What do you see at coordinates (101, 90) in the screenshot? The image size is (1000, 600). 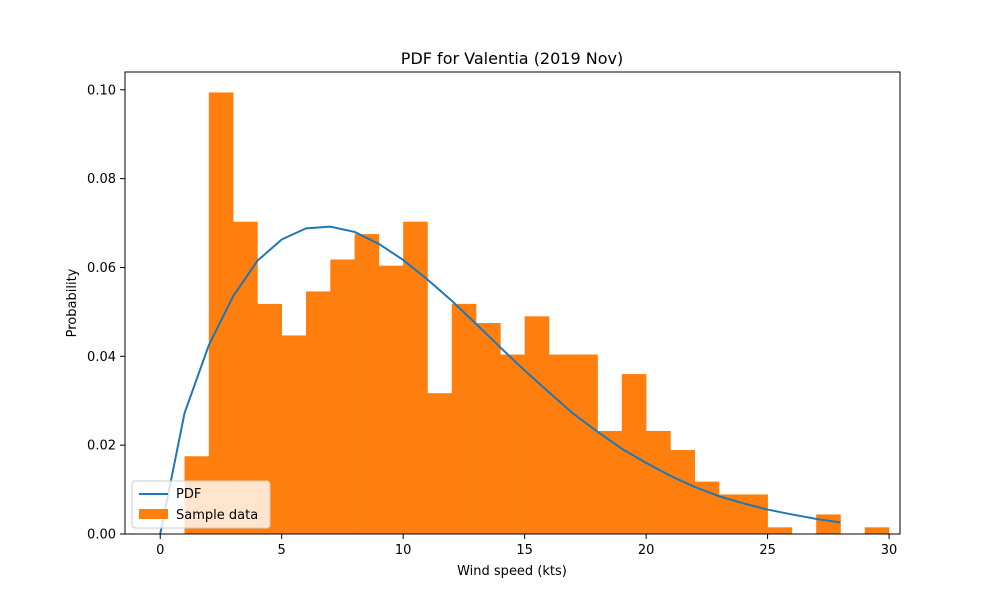 I see `y-tick-label: 0.10` at bounding box center [101, 90].